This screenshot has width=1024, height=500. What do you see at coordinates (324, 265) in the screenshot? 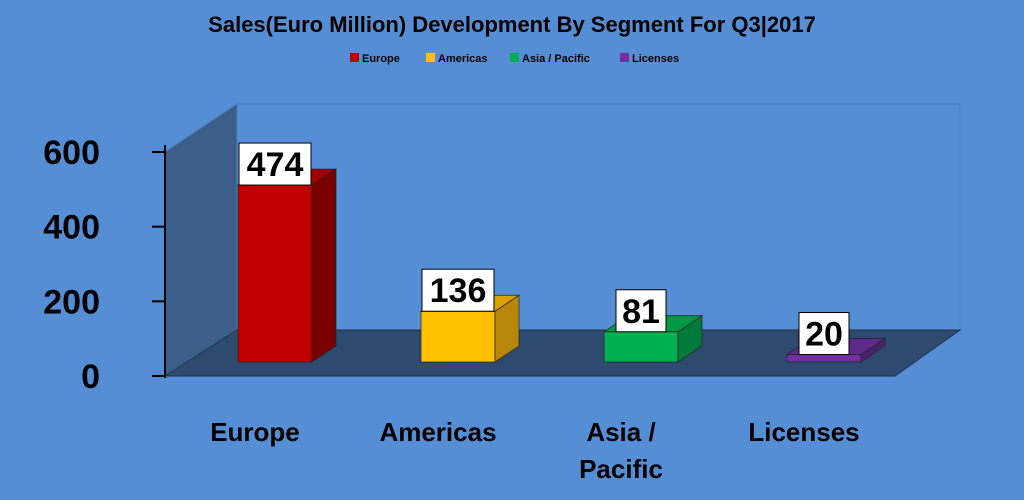
I see `bar-side` at bounding box center [324, 265].